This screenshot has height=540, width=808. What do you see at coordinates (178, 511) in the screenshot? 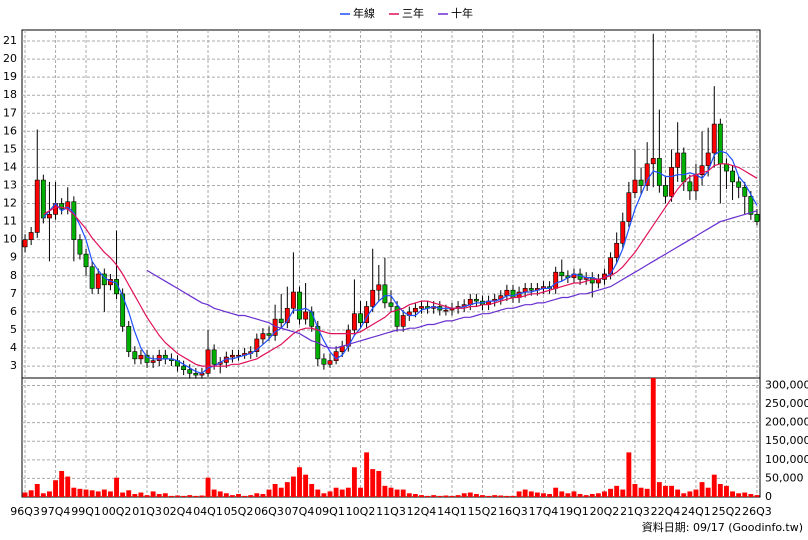
I see `x-tick-label: 02Q4` at bounding box center [178, 511].